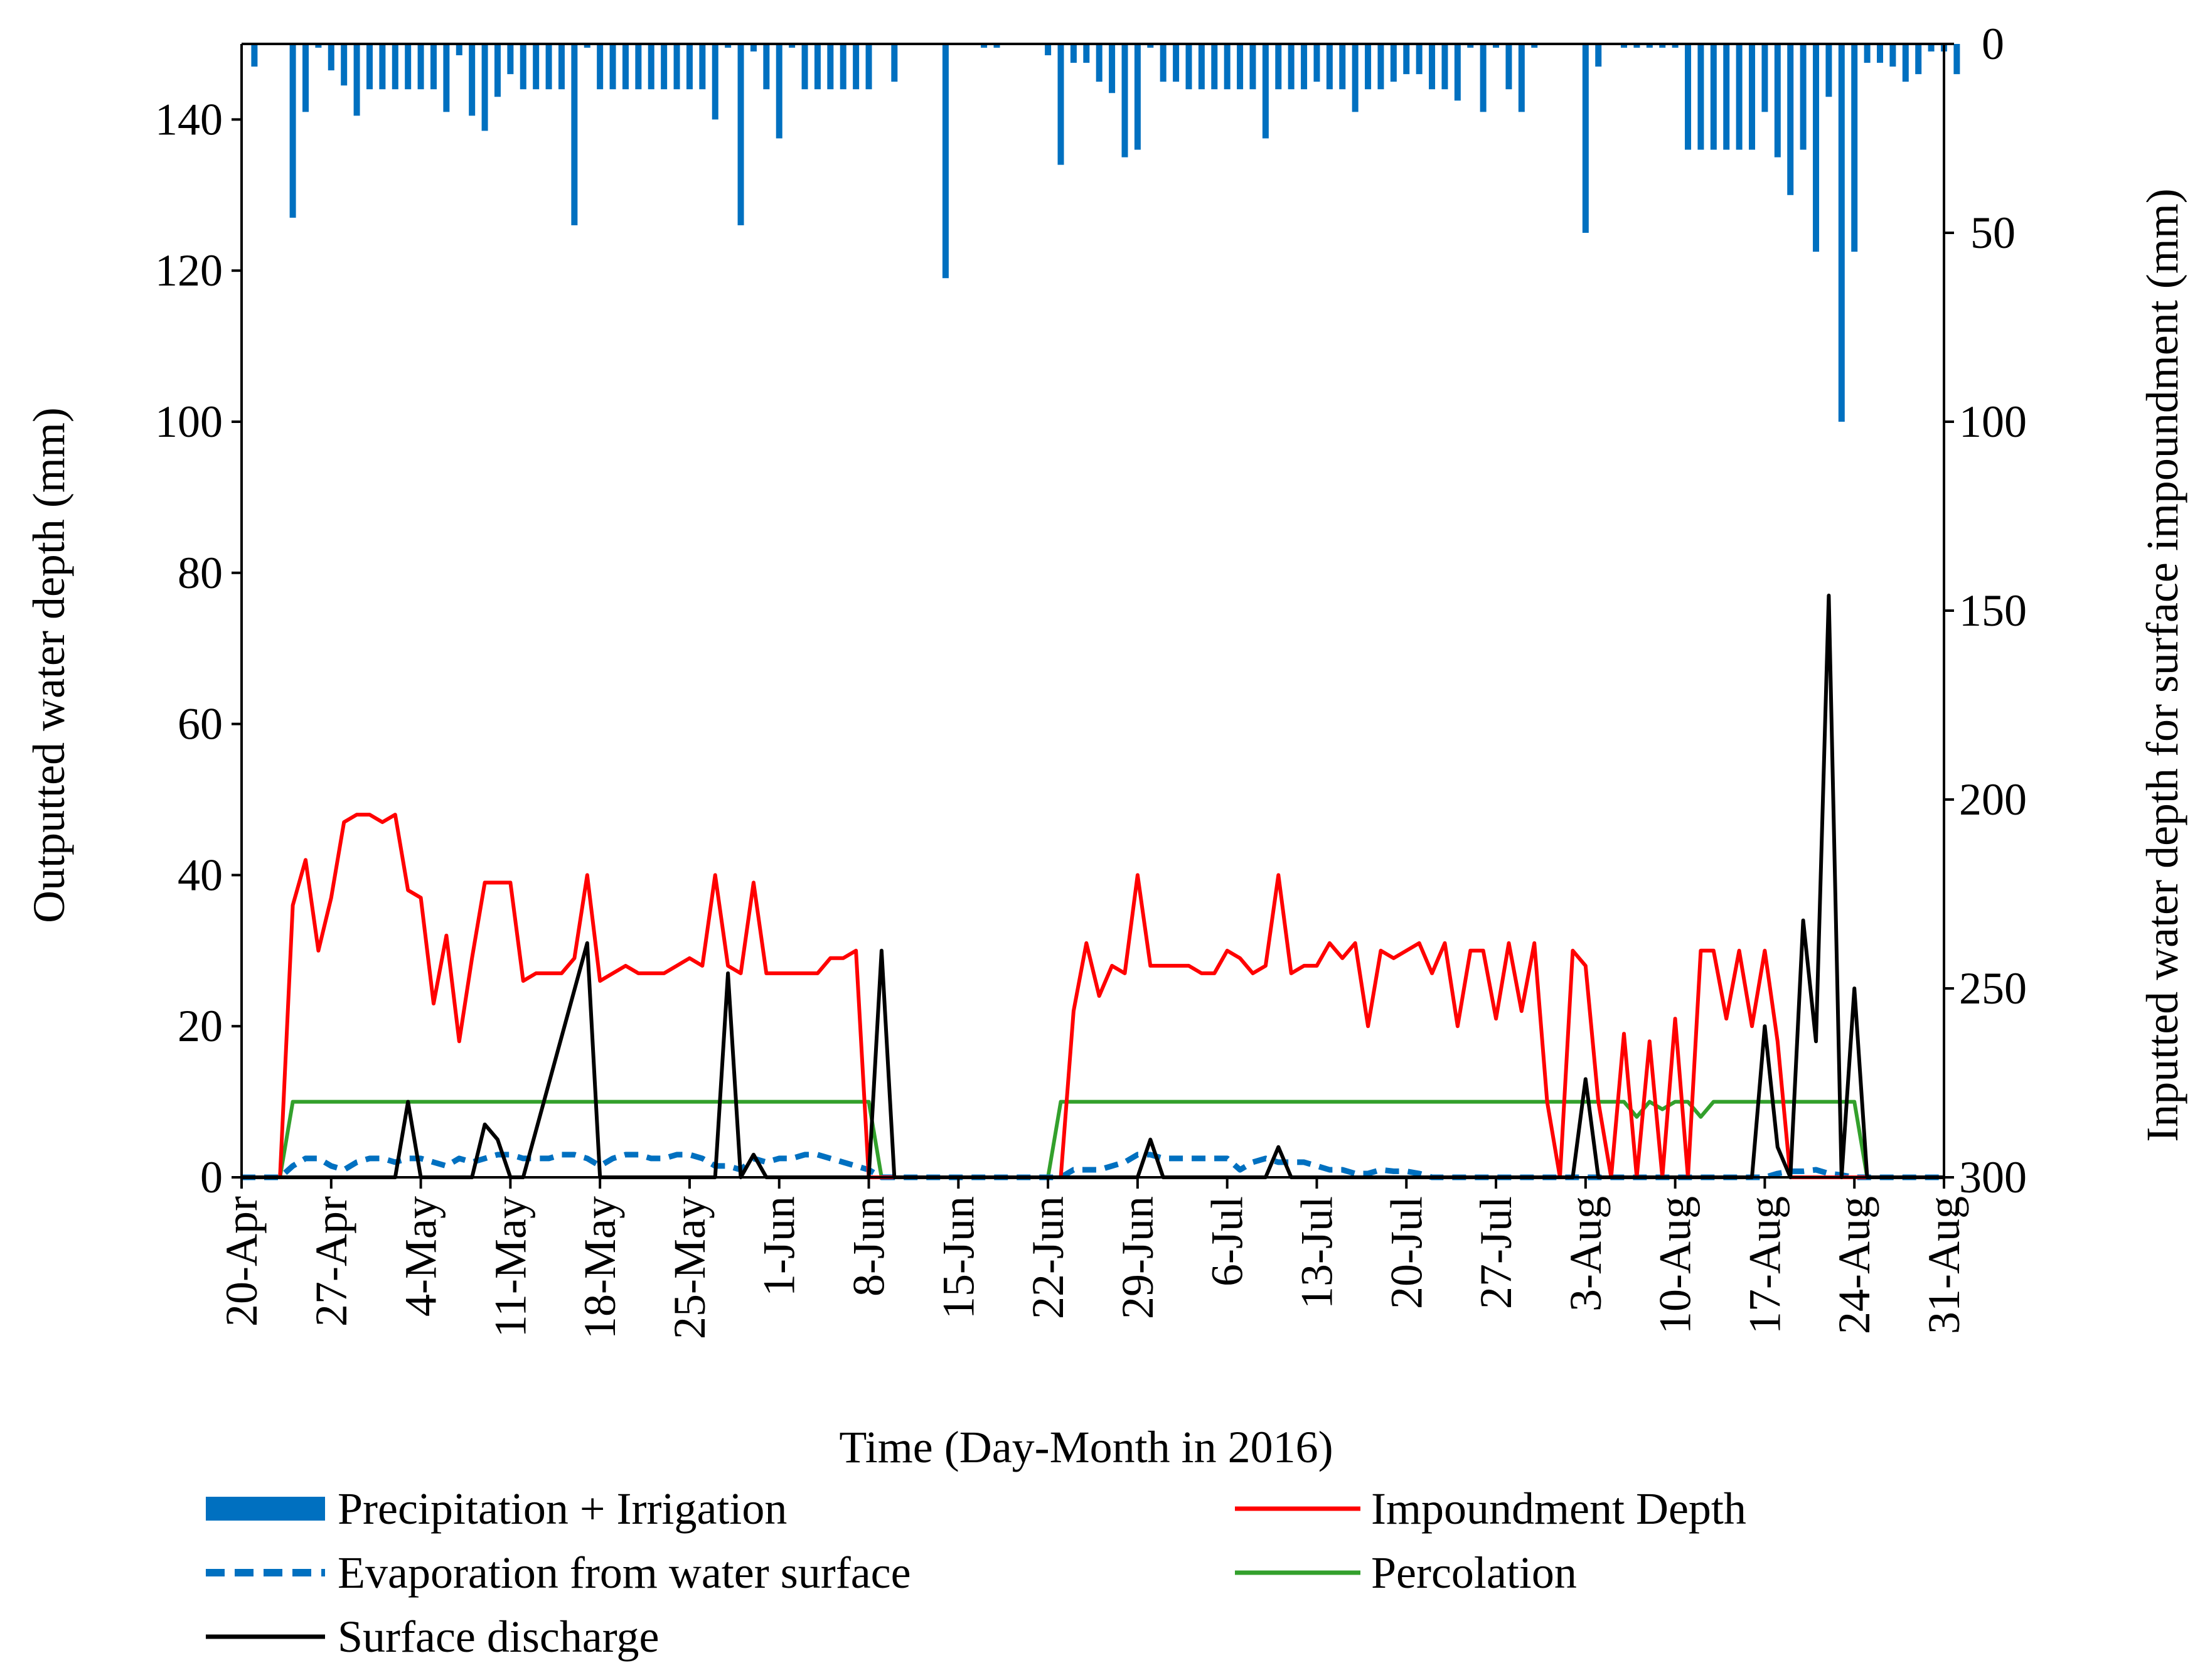 The height and width of the screenshot is (1680, 2200). Describe the element at coordinates (1993, 1177) in the screenshot. I see `y-right-tick-label: 300` at that location.